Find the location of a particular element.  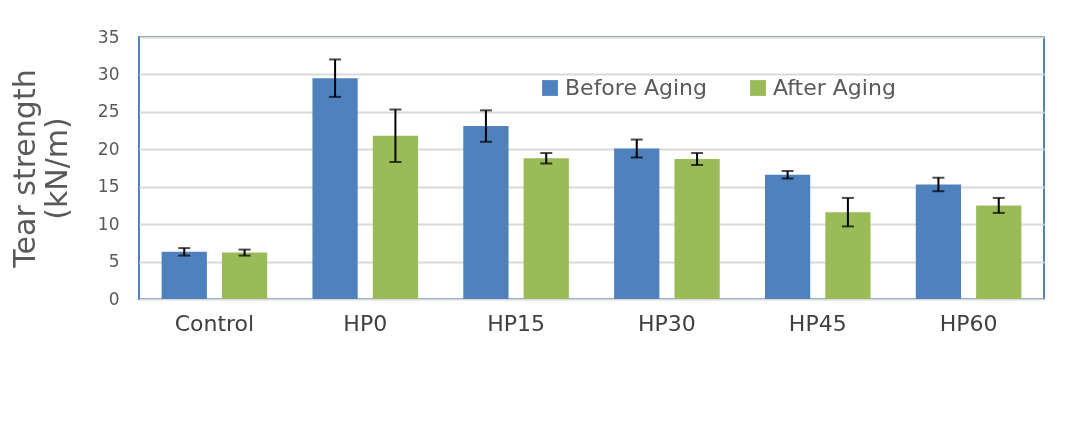

x-tick-label: HP15 is located at coordinates (516, 323).